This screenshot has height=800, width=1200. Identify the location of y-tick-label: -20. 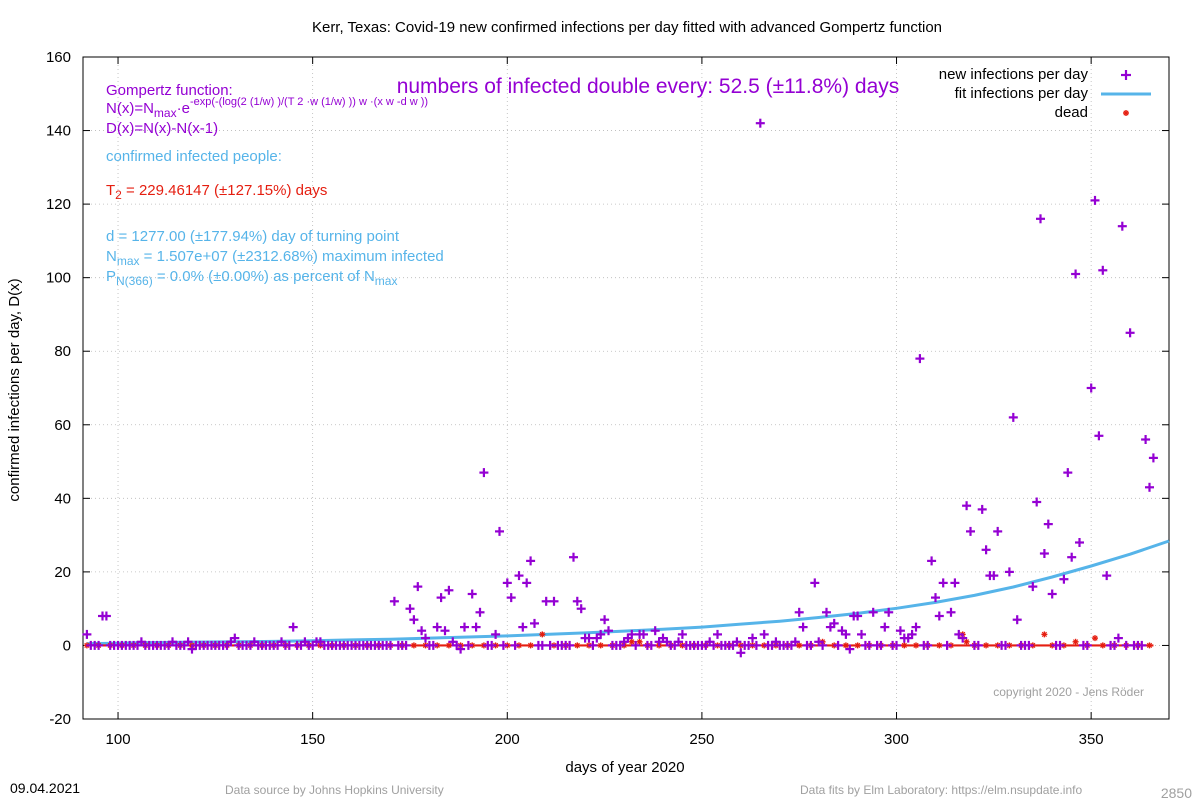
(60, 719).